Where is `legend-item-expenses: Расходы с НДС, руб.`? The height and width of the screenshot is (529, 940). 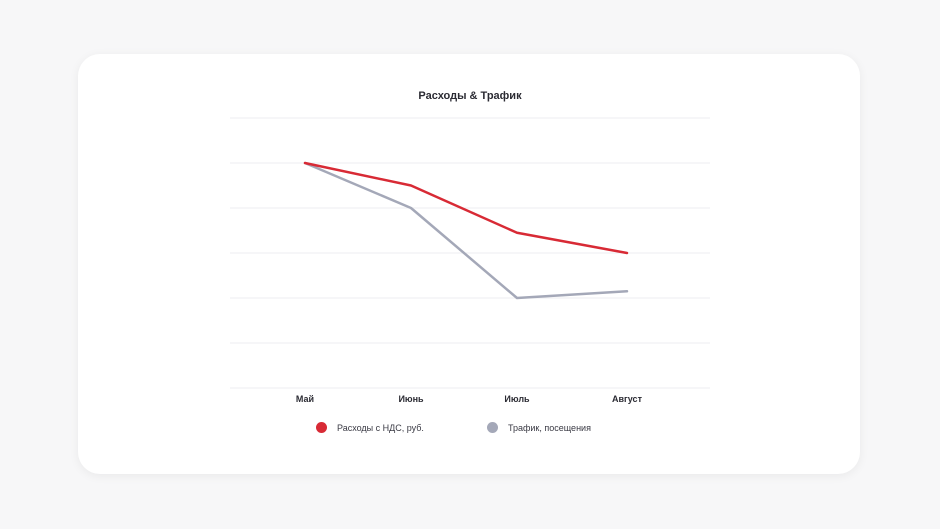
legend-item-expenses: Расходы с НДС, руб. is located at coordinates (370, 427).